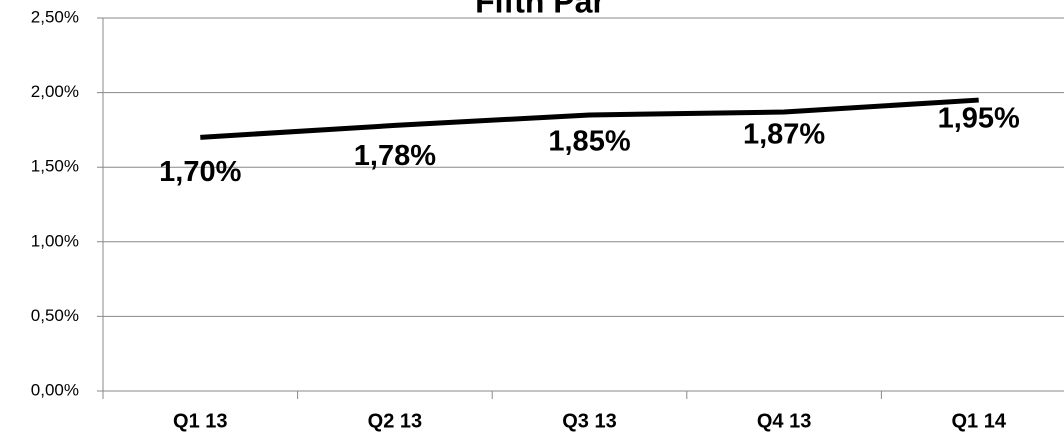 The image size is (1064, 440). Describe the element at coordinates (589, 118) in the screenshot. I see `data-line` at that location.